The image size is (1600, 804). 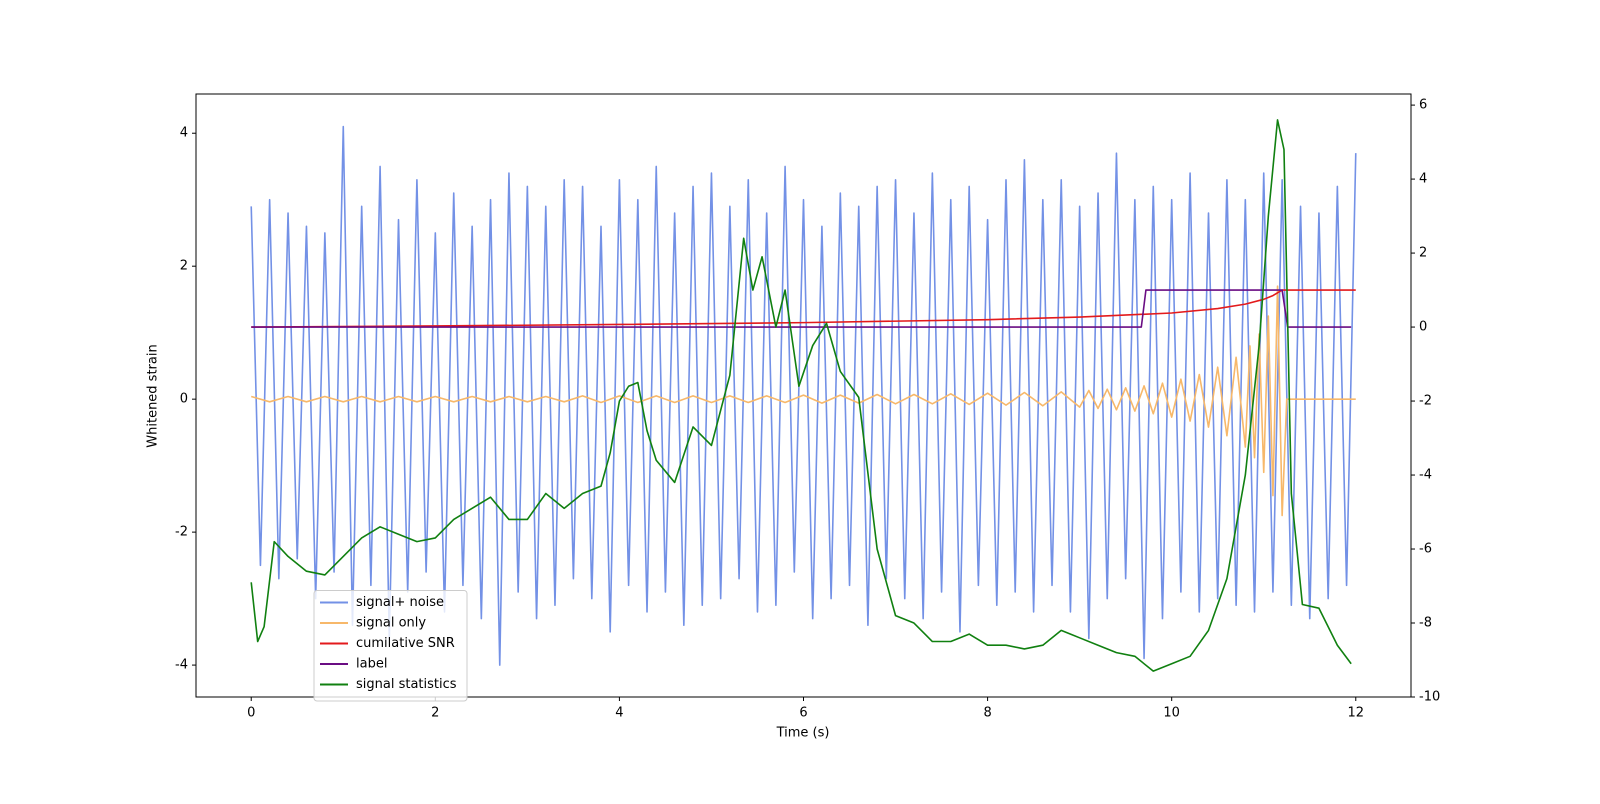 What do you see at coordinates (1429, 697) in the screenshot?
I see `y2-tick-label: -10` at bounding box center [1429, 697].